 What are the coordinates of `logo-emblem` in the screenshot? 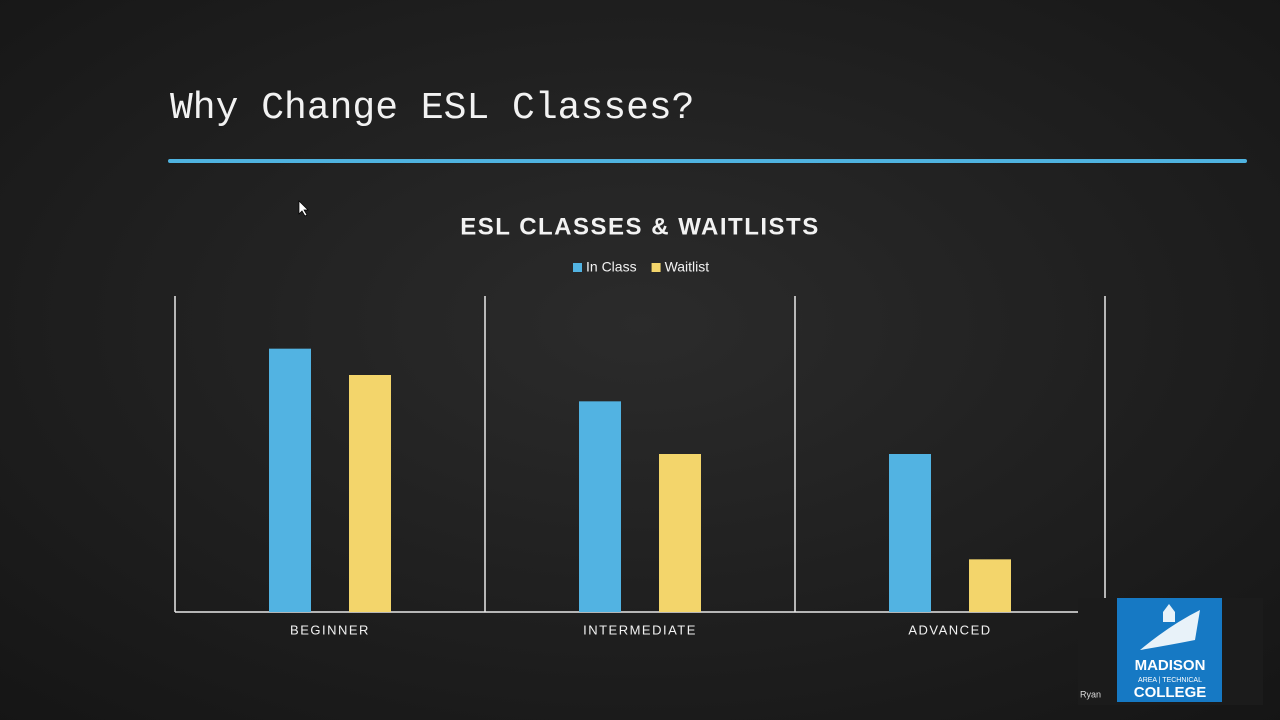 It's located at (1170, 627).